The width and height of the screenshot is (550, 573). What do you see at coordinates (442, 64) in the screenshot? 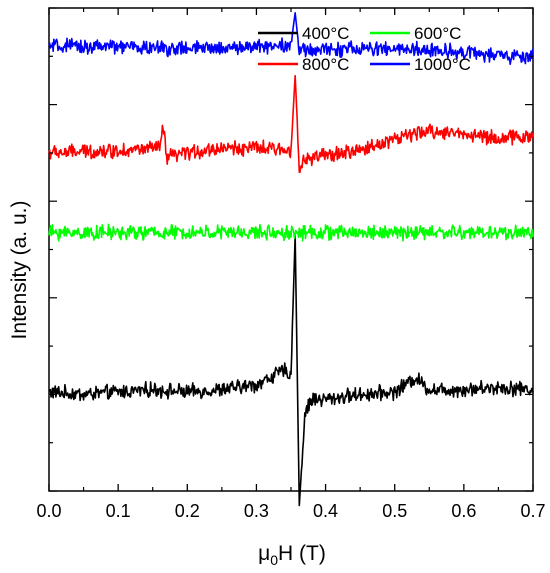
I see `legend-label: 1000°C` at bounding box center [442, 64].